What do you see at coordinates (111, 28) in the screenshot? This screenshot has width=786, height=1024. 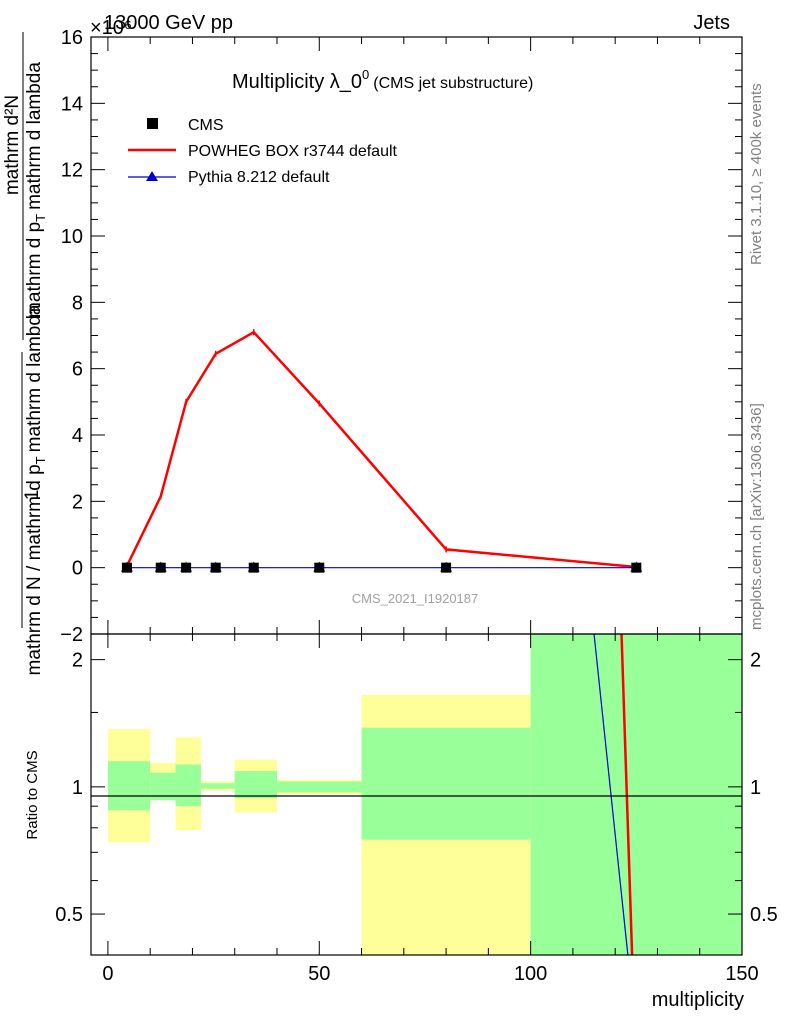 I see `y-exponent: ×10⁶` at bounding box center [111, 28].